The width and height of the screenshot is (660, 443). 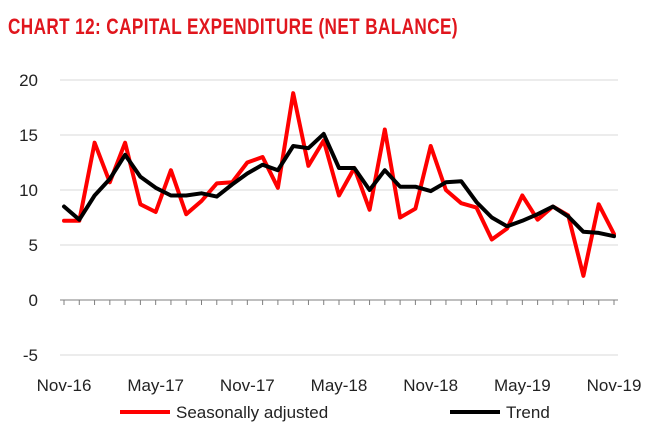 I want to click on x-tick-label: Nov-16, so click(x=64, y=385).